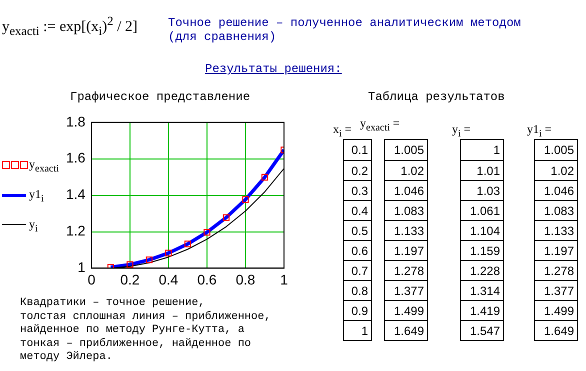 This screenshot has height=371, width=586. Describe the element at coordinates (357, 230) in the screenshot. I see `y-tick-label: 0.5` at that location.